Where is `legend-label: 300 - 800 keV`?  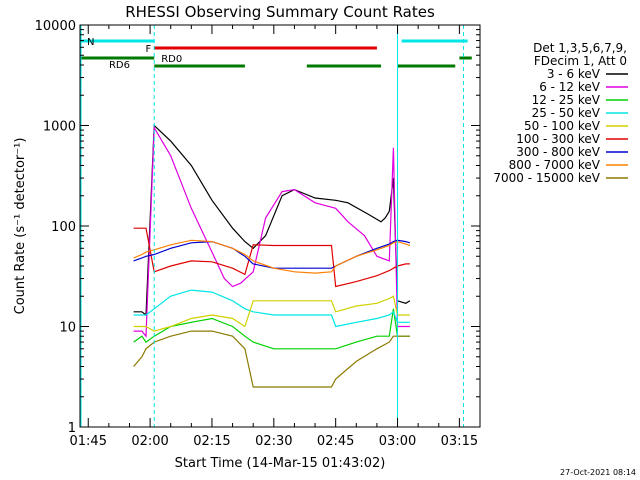
legend-label: 300 - 800 keV is located at coordinates (558, 152).